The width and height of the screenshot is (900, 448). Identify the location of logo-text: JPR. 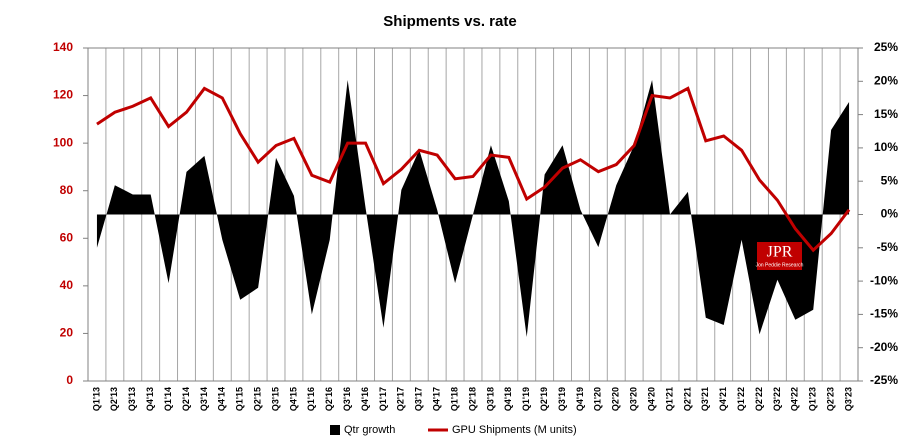
(780, 252).